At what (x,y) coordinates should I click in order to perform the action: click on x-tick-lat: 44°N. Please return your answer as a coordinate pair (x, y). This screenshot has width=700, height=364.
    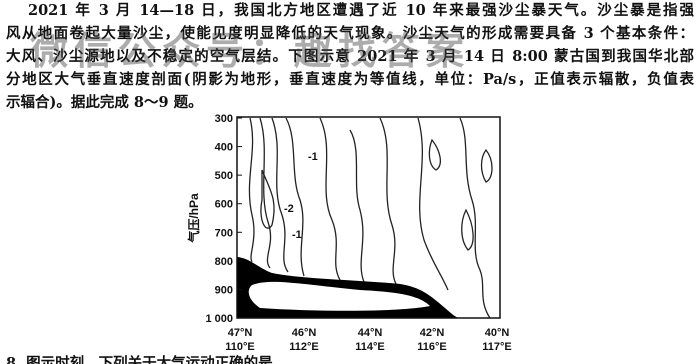
    Looking at the image, I should click on (370, 333).